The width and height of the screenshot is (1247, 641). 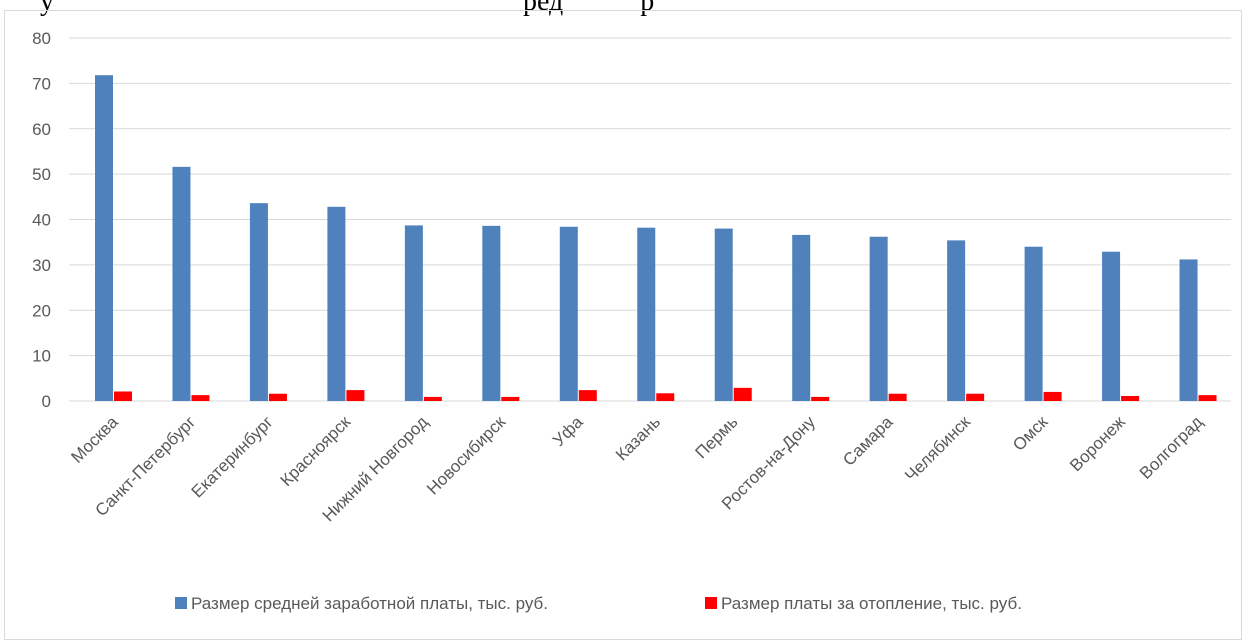 I want to click on y-tick-label: 30, so click(x=41, y=265).